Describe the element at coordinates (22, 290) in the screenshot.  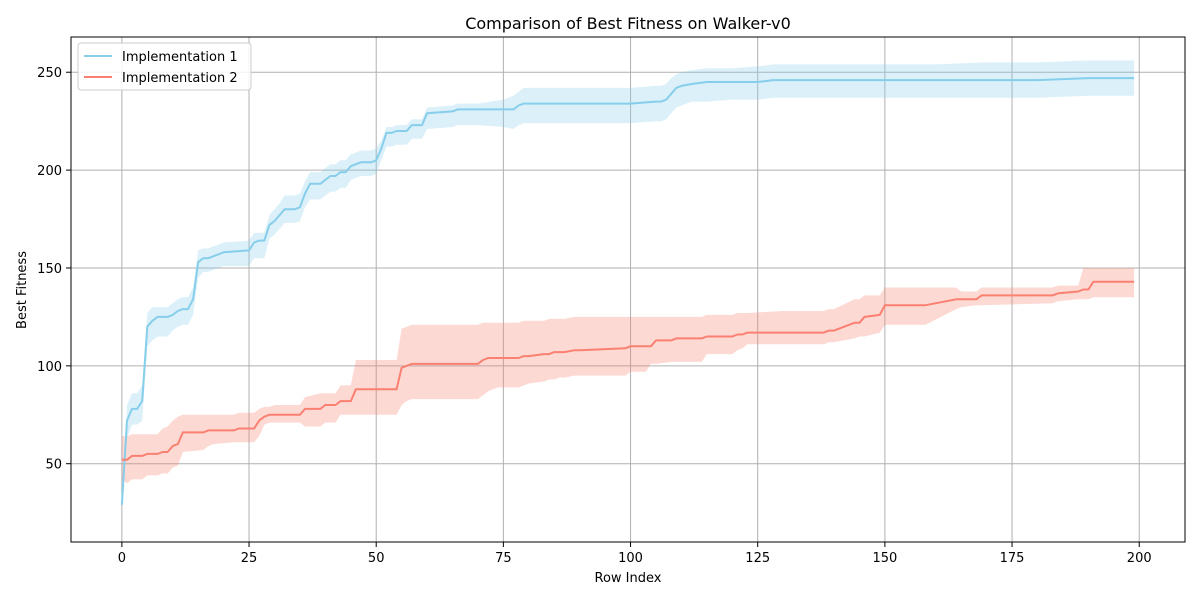
I see `y-axis-label: Best Fitness` at that location.